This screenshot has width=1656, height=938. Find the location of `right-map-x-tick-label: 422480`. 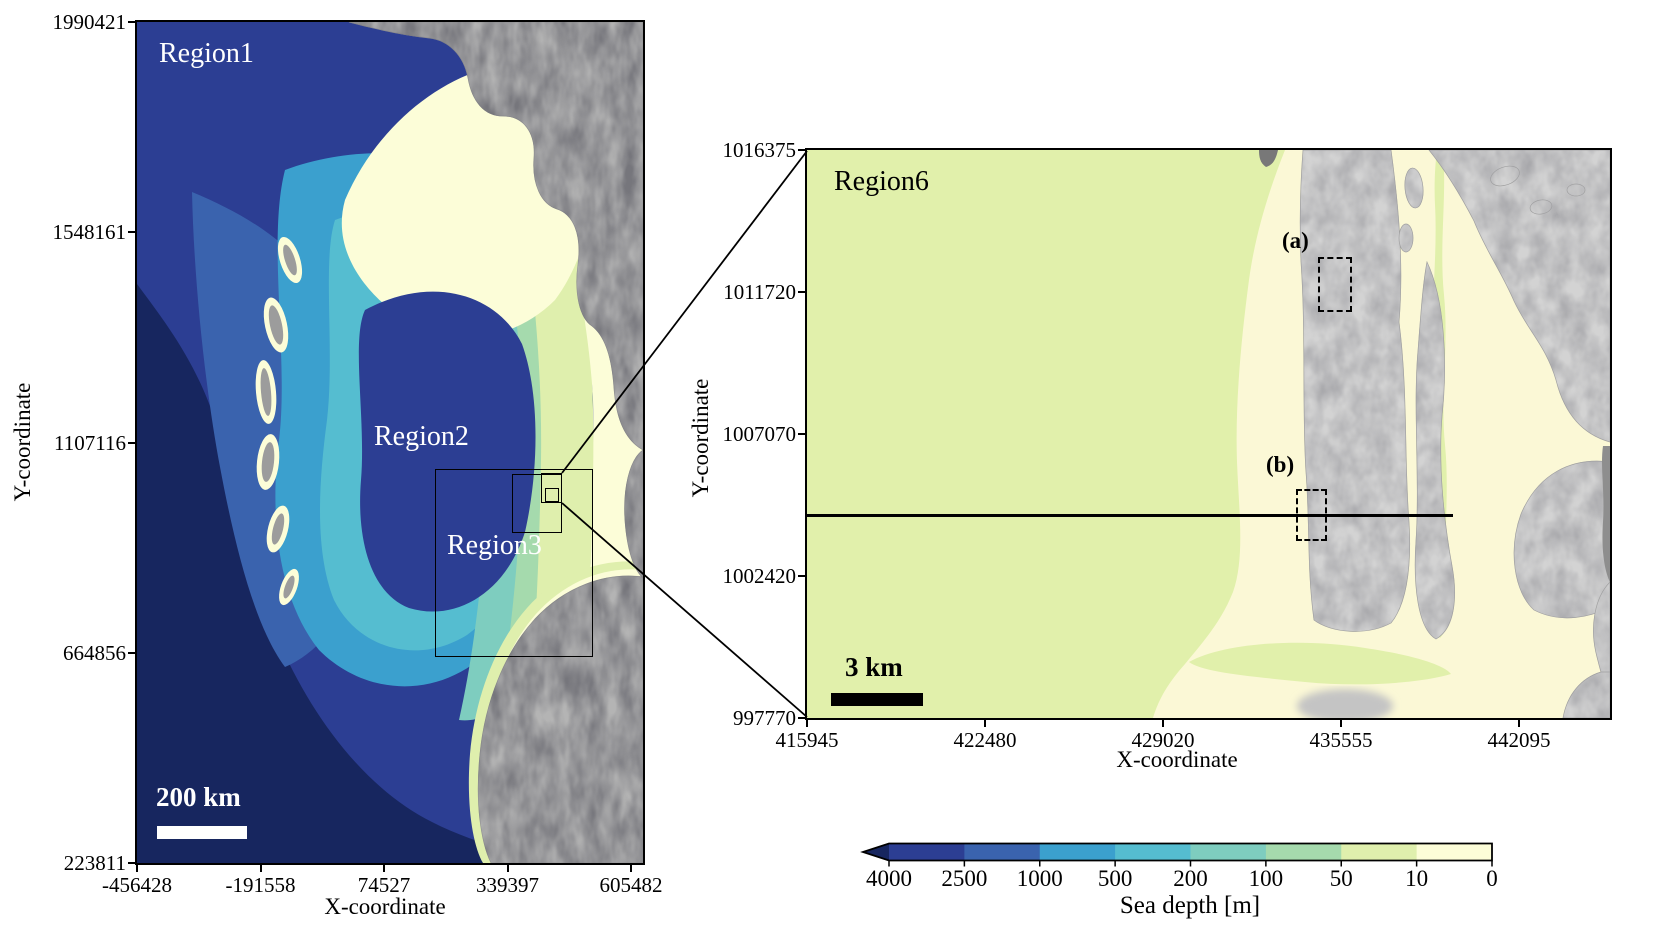

right-map-x-tick-label: 422480 is located at coordinates (985, 740).